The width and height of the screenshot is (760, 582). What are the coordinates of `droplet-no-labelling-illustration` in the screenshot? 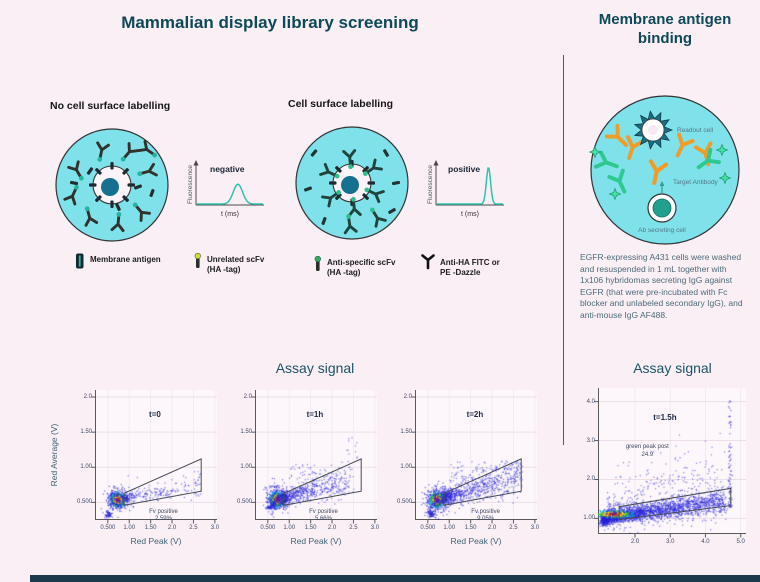 It's located at (112, 185).